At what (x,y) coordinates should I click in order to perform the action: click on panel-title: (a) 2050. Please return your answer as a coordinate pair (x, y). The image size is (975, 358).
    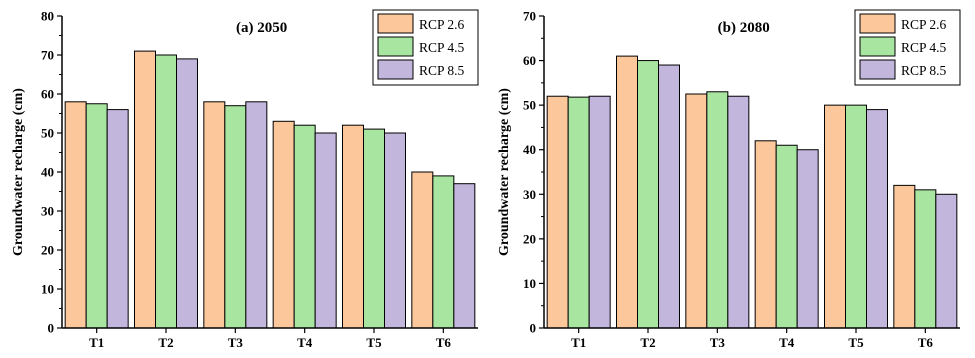
    Looking at the image, I should click on (261, 28).